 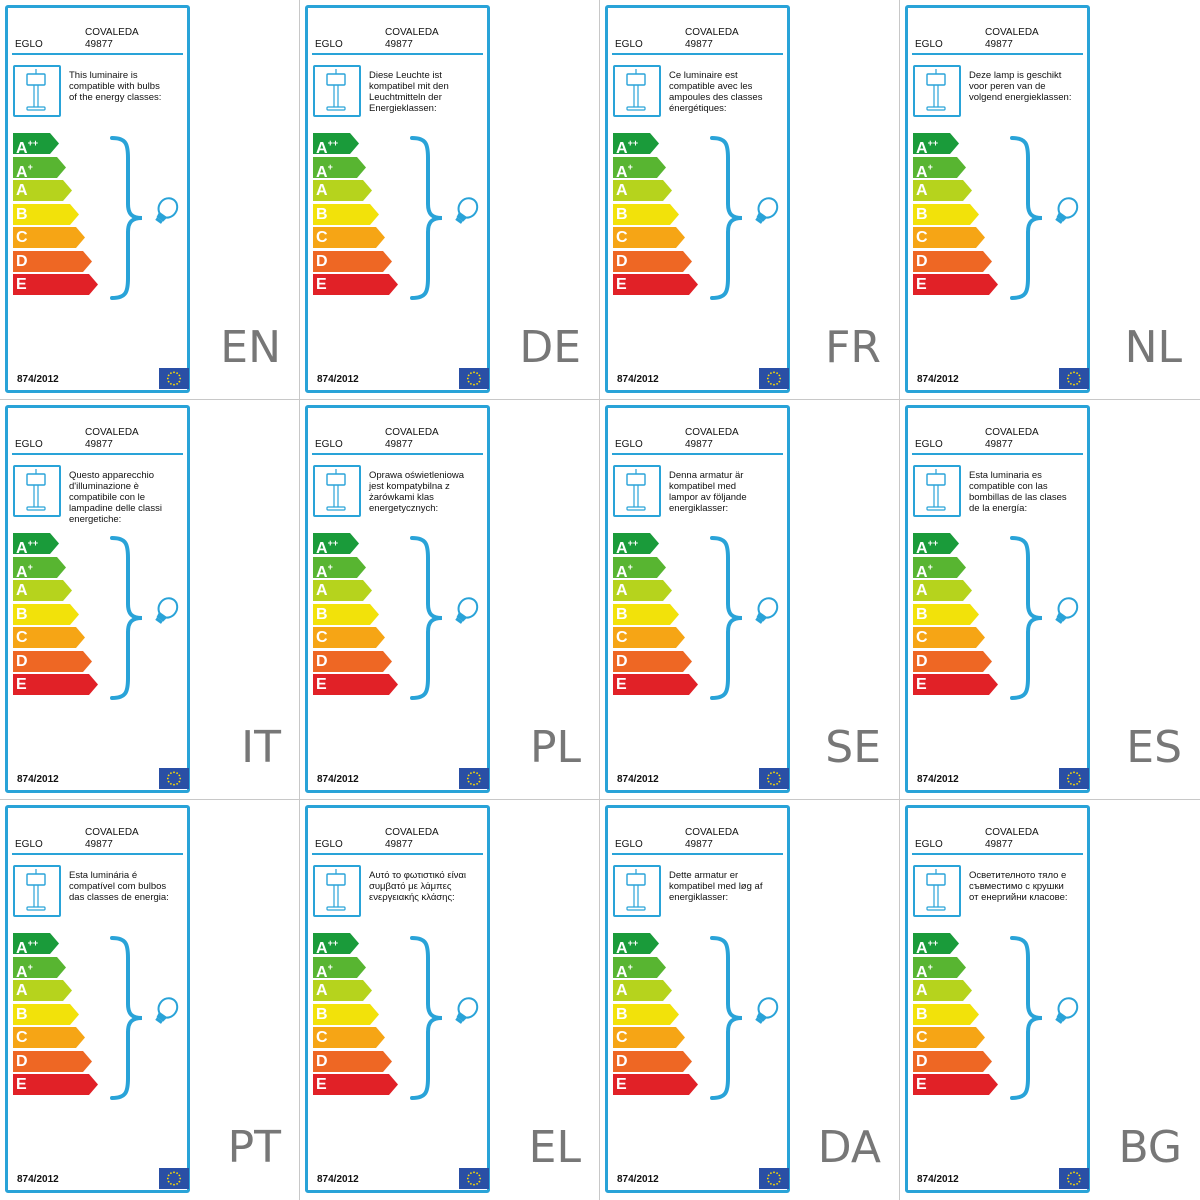 What do you see at coordinates (1018, 875) in the screenshot?
I see `compatibility-line: Осветителното тяло е` at bounding box center [1018, 875].